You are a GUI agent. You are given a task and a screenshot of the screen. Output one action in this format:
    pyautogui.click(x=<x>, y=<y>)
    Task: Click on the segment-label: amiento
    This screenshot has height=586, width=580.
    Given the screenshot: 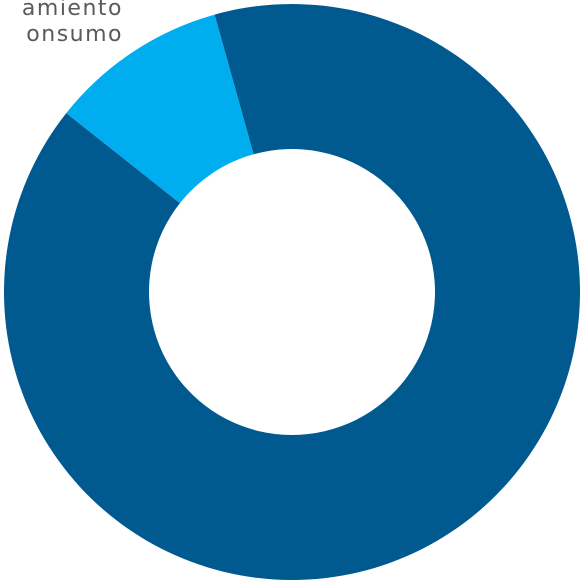 What is the action you would take?
    pyautogui.click(x=72, y=10)
    